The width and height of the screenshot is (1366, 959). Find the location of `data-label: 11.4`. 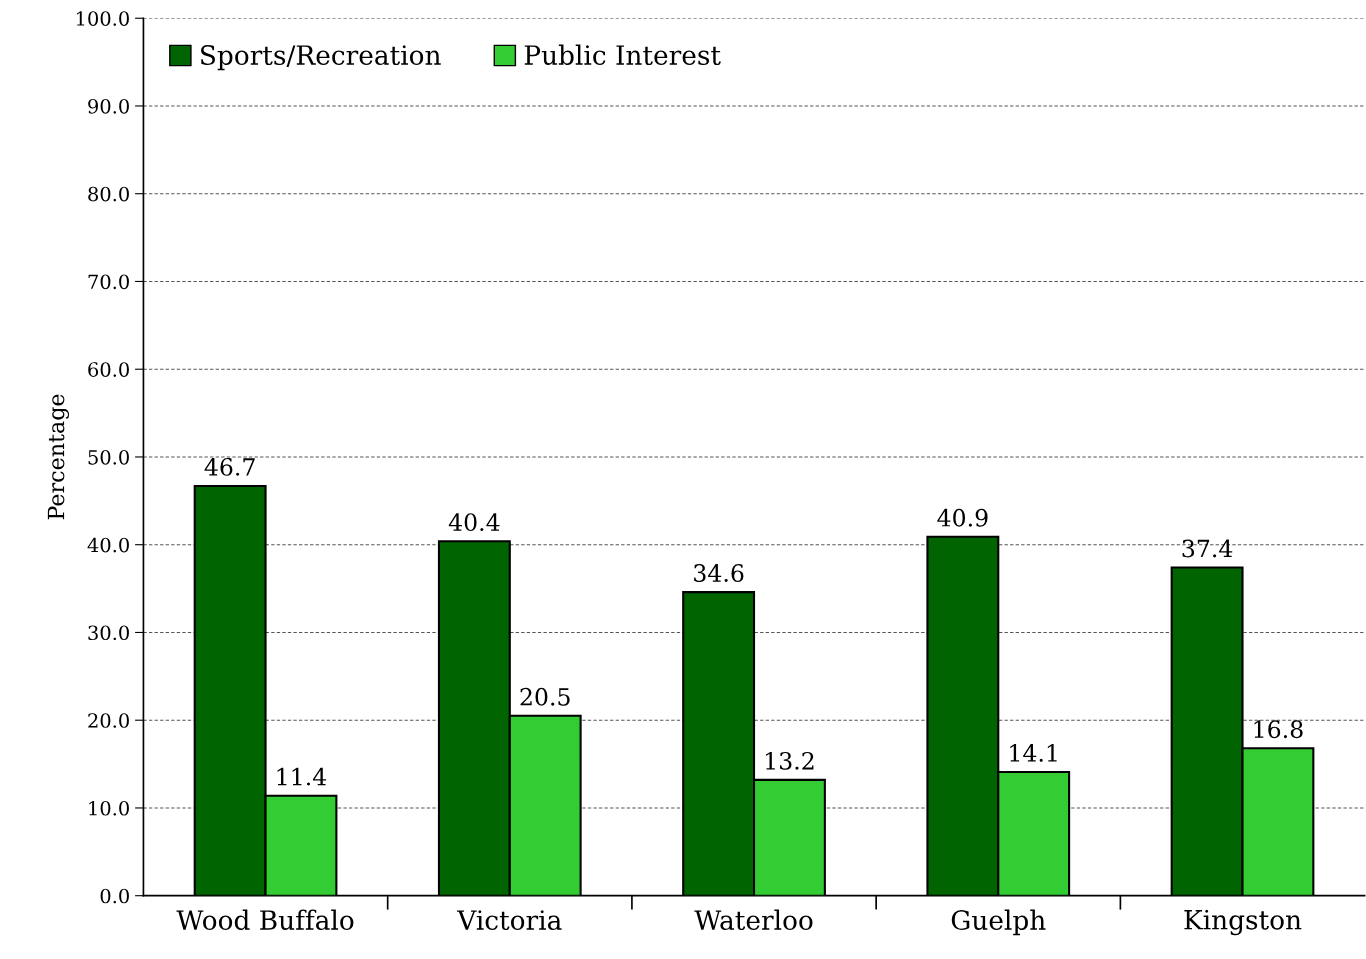

data-label: 11.4 is located at coordinates (302, 776).